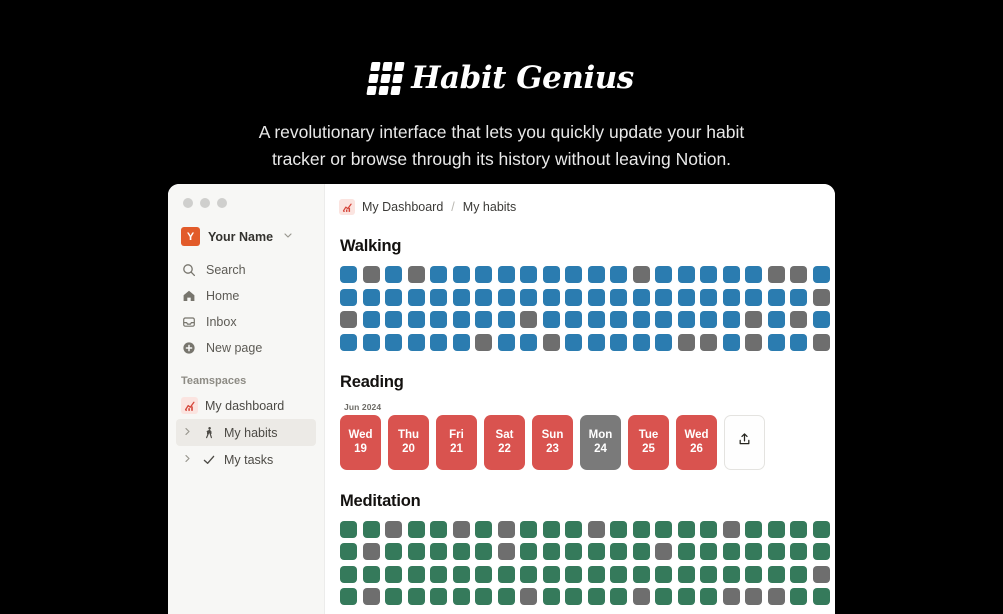 The width and height of the screenshot is (1003, 614). What do you see at coordinates (188, 203) in the screenshot?
I see `close-button` at bounding box center [188, 203].